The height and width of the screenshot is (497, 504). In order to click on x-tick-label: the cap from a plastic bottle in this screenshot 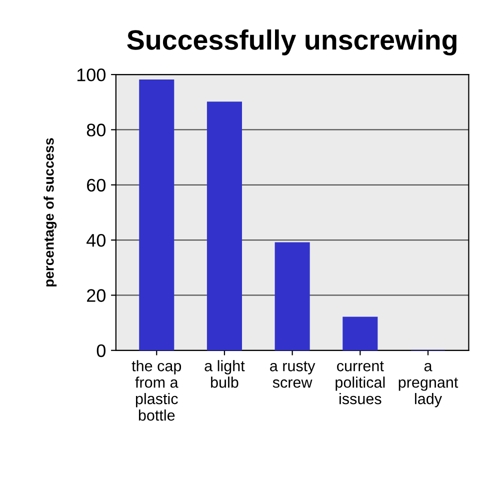, I will do `click(157, 390)`.